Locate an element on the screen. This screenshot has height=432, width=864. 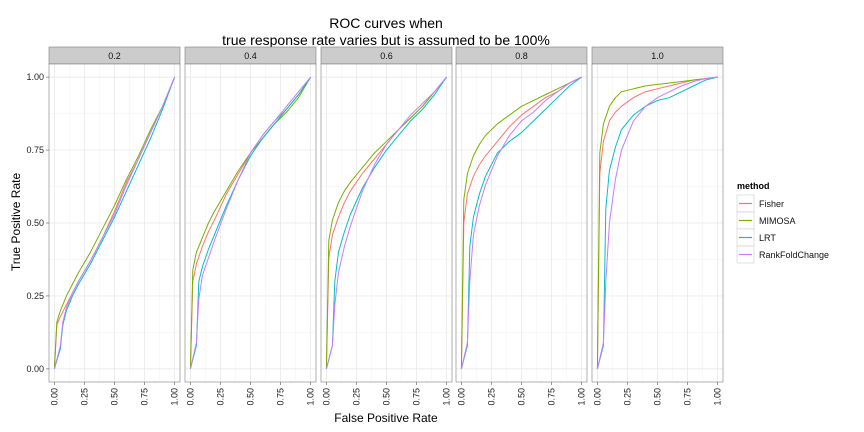
y-tick-label: 1.00 is located at coordinates (35, 77).